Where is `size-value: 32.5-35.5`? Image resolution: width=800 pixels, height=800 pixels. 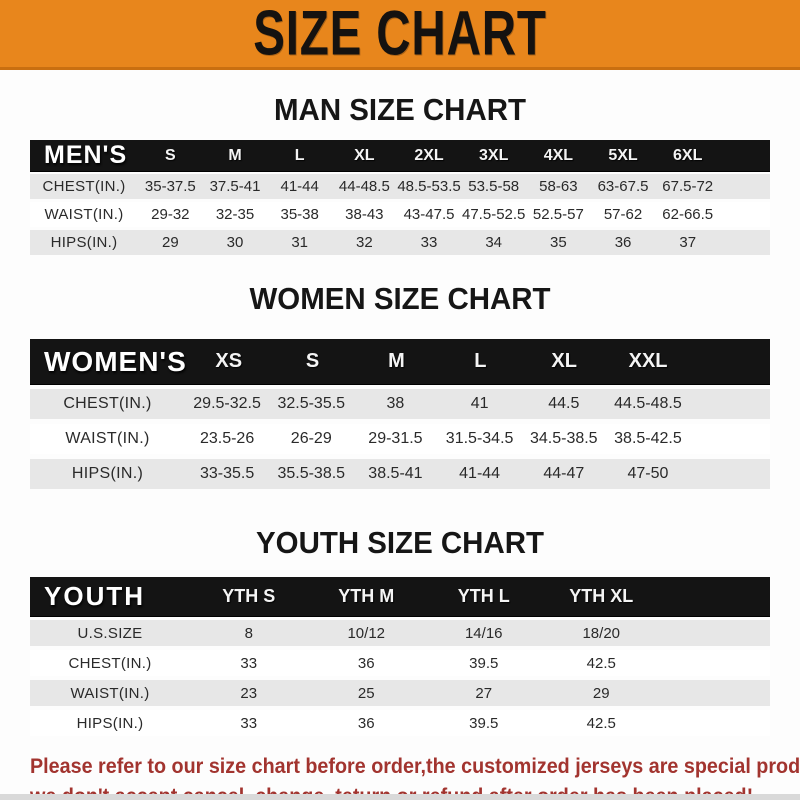 size-value: 32.5-35.5 is located at coordinates (311, 403).